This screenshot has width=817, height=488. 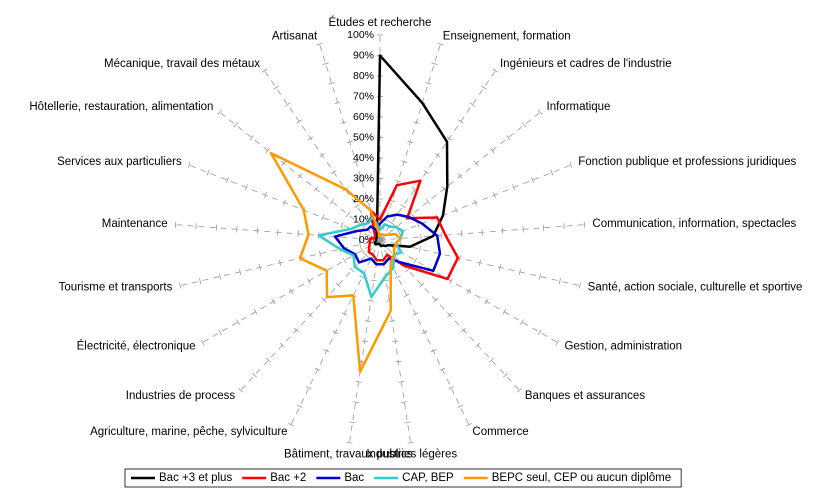 I want to click on category-label: Maintenance, so click(x=135, y=224).